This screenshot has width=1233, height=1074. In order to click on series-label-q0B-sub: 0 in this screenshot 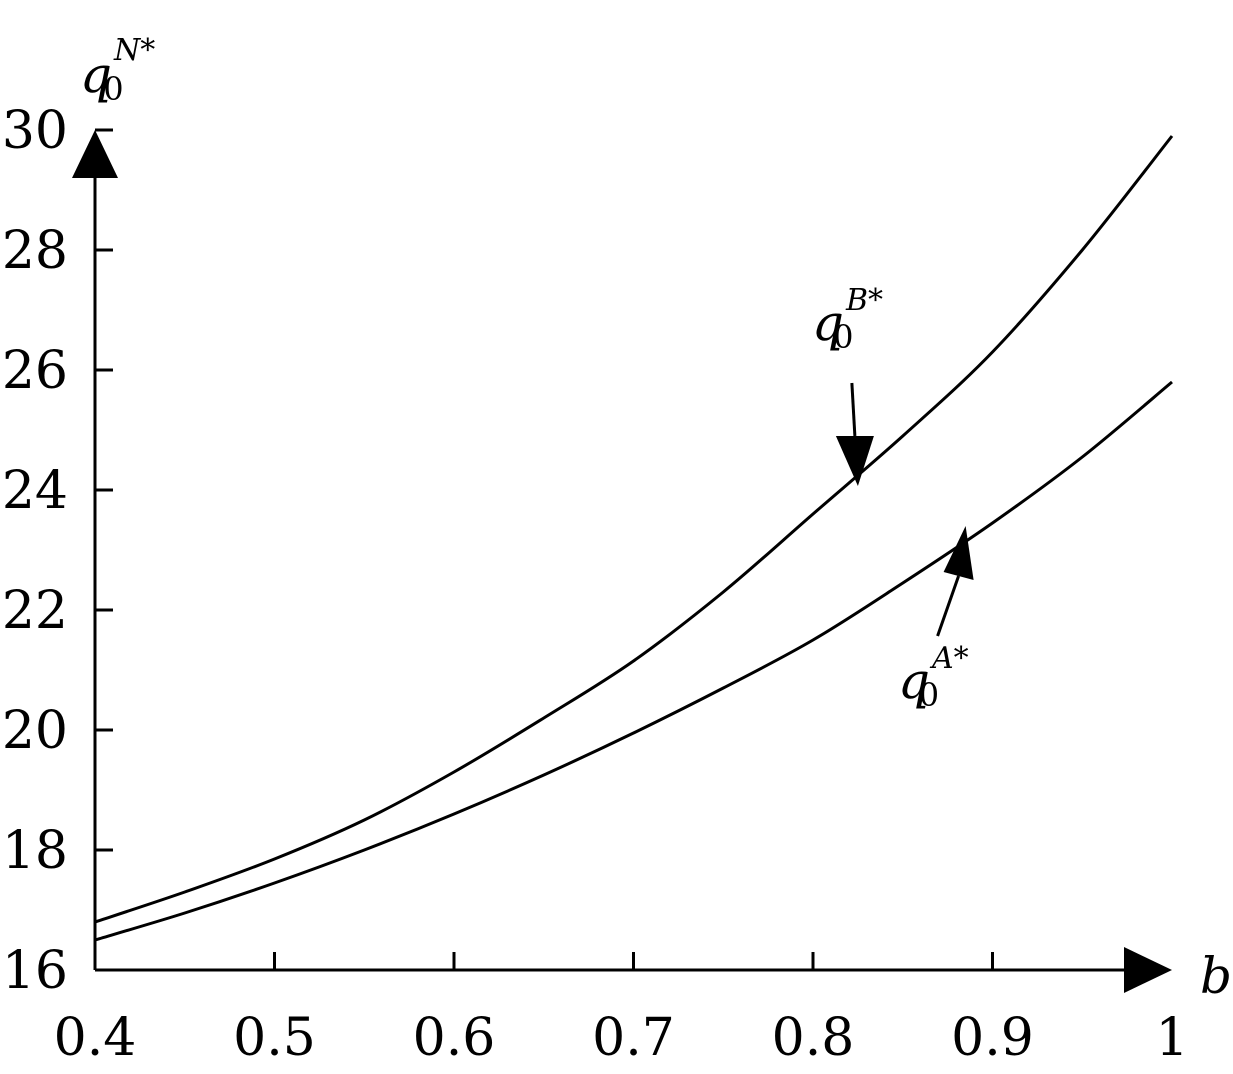, I will do `click(843, 337)`.